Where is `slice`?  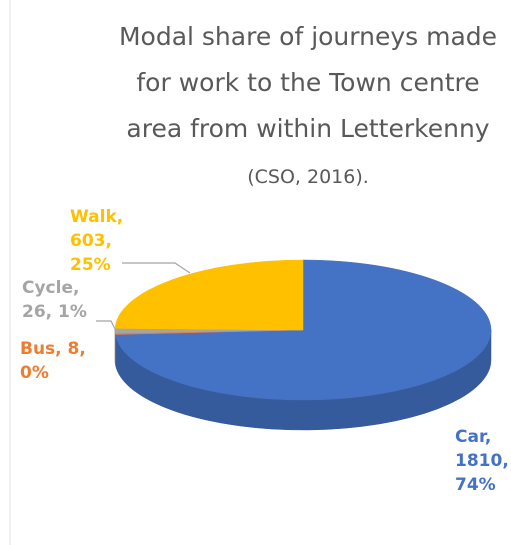
slice is located at coordinates (209, 295).